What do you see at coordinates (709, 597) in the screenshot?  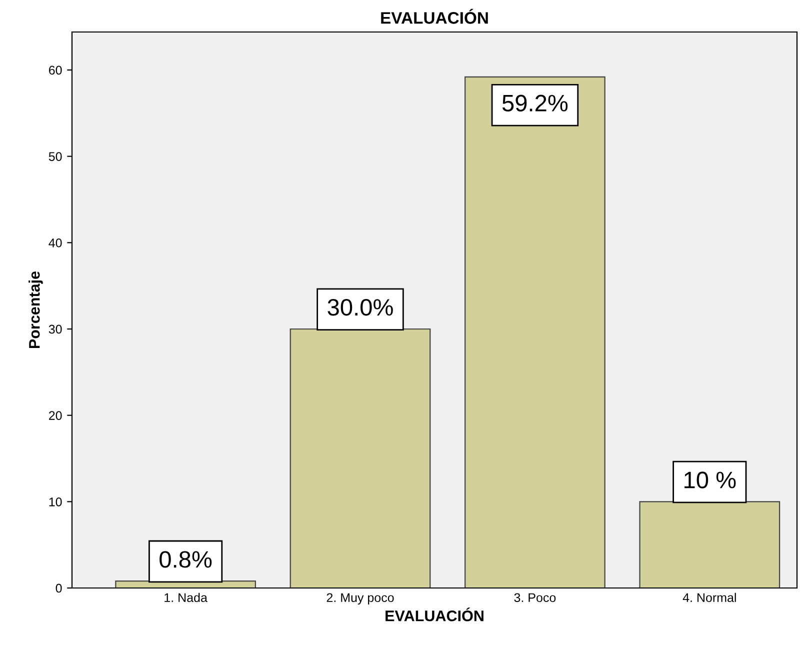 I see `x-tick-label: 4. Normal` at bounding box center [709, 597].